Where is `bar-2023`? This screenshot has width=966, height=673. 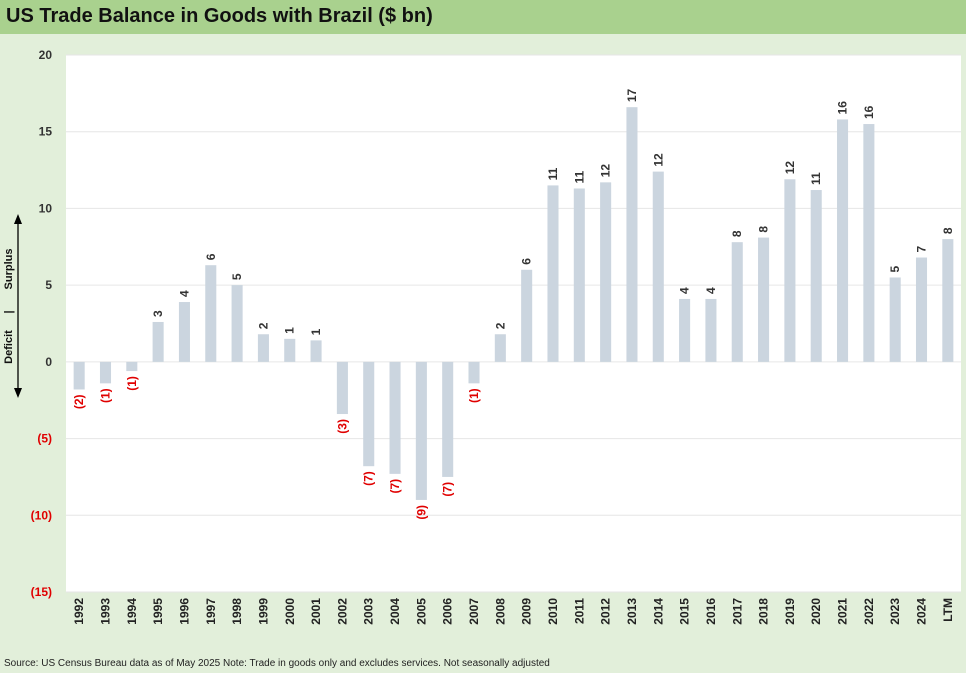
bar-2023 is located at coordinates (895, 319).